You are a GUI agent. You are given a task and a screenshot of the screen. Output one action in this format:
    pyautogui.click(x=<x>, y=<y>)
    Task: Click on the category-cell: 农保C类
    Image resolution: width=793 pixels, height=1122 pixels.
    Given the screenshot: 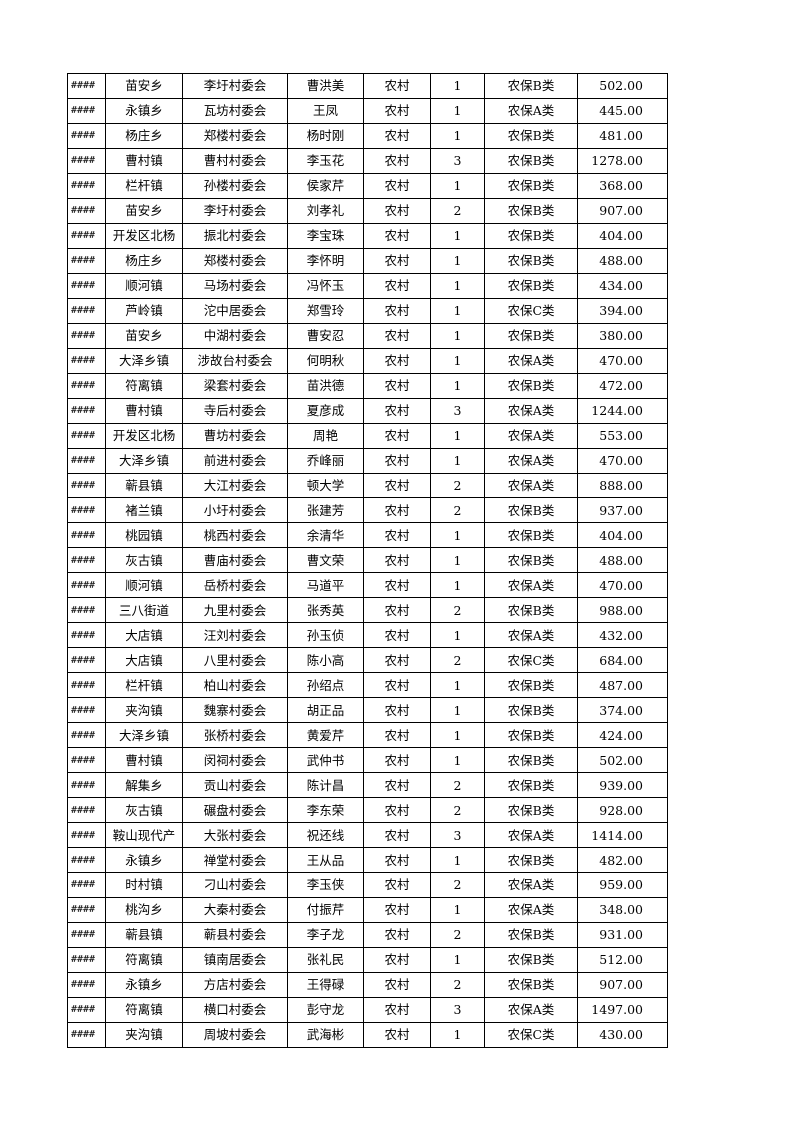 What is the action you would take?
    pyautogui.click(x=531, y=310)
    